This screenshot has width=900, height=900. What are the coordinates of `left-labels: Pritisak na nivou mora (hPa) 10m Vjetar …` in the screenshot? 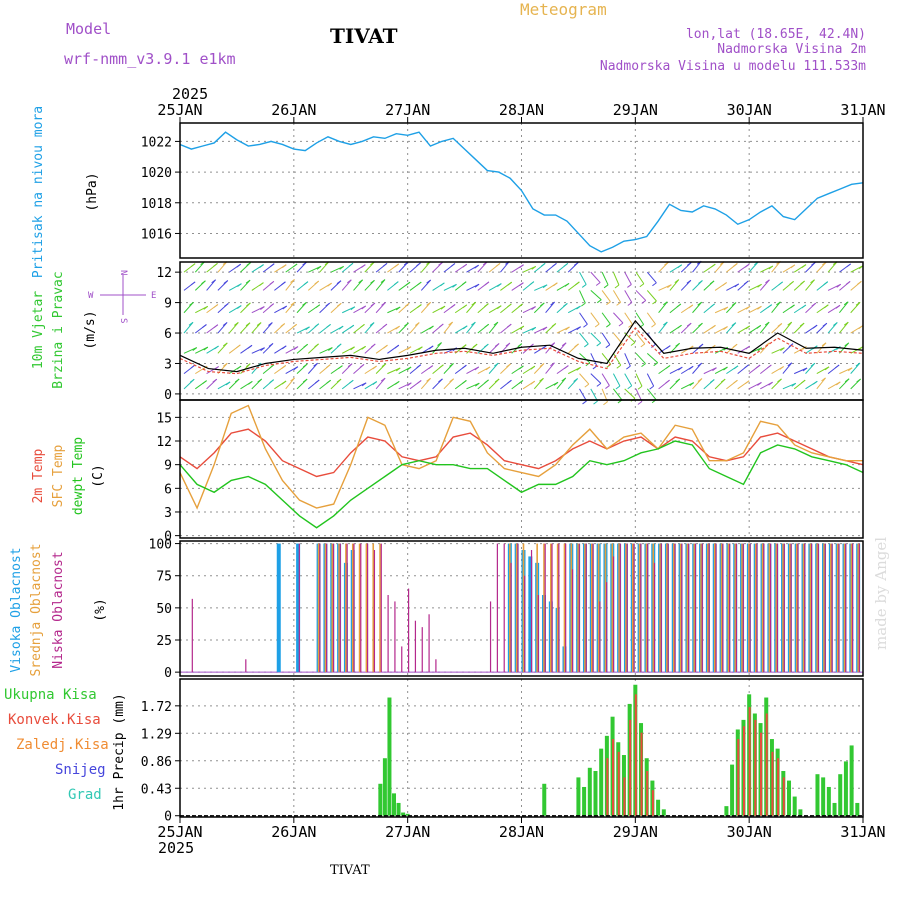 It's located at (80, 458).